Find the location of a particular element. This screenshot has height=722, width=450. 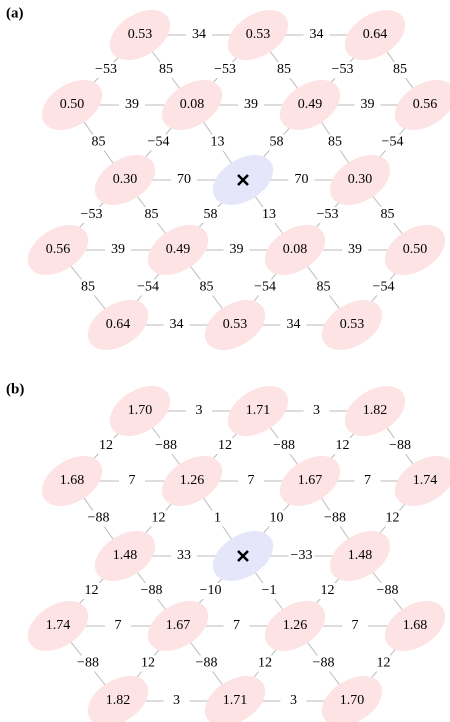

node-label: 1.71 is located at coordinates (235, 700).